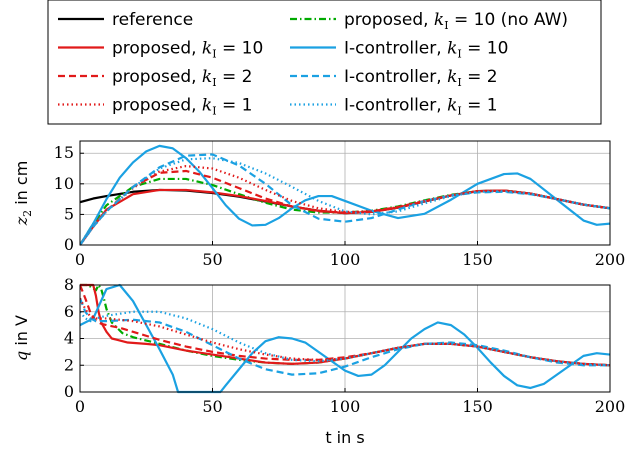  What do you see at coordinates (212, 259) in the screenshot?
I see `z2-xtick-label-50: 50` at bounding box center [212, 259].